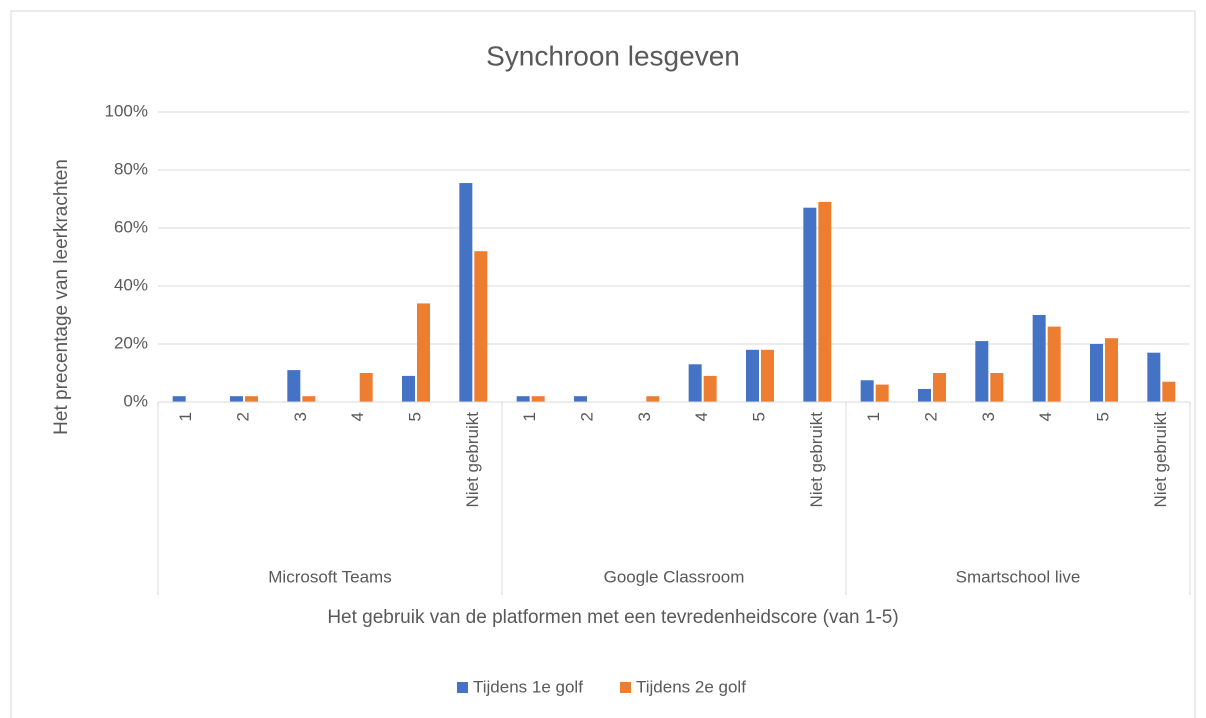 Image resolution: width=1206 pixels, height=718 pixels. Describe the element at coordinates (1018, 576) in the screenshot. I see `group-label: Smartschool live` at that location.